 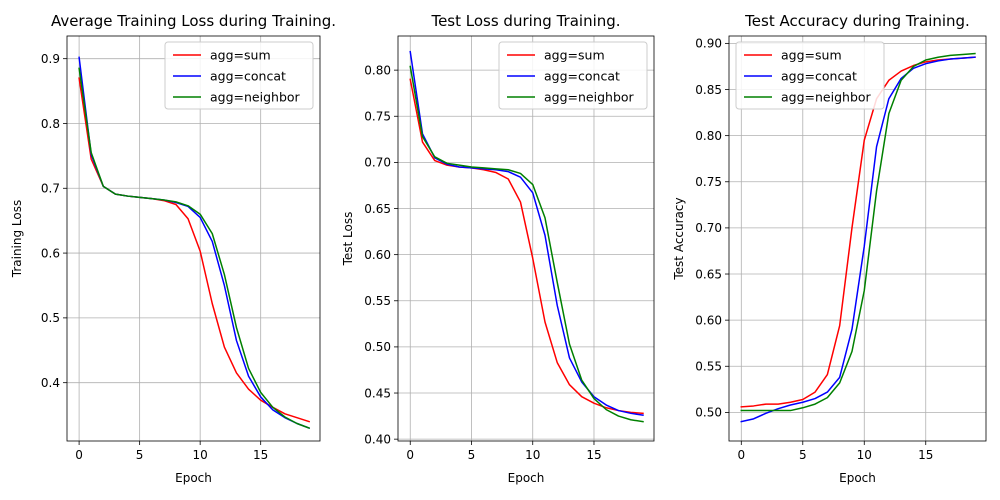 I want to click on y-axis-label: Test Loss, so click(x=348, y=239).